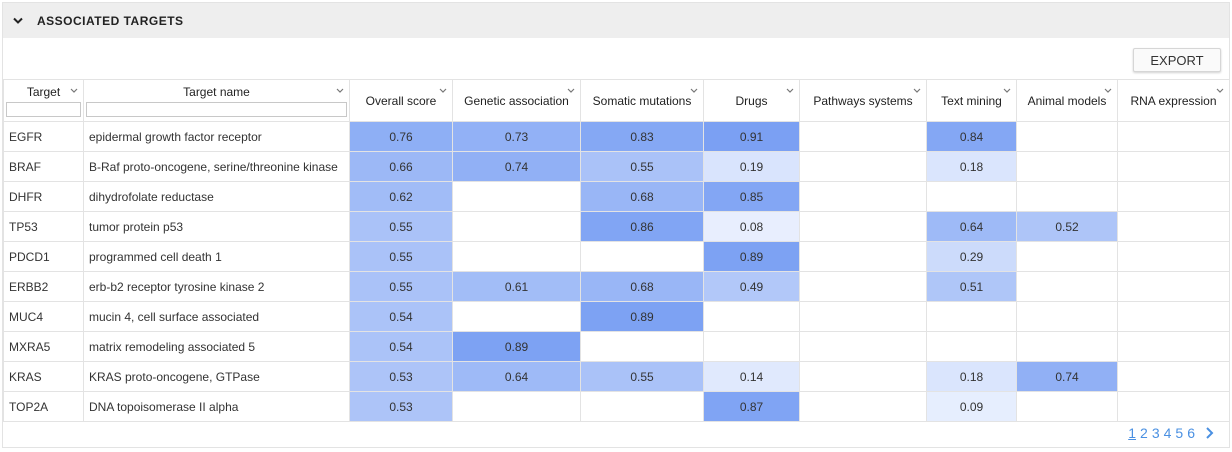  Describe the element at coordinates (43, 256) in the screenshot. I see `target-symbol-cell: PDCD1` at that location.